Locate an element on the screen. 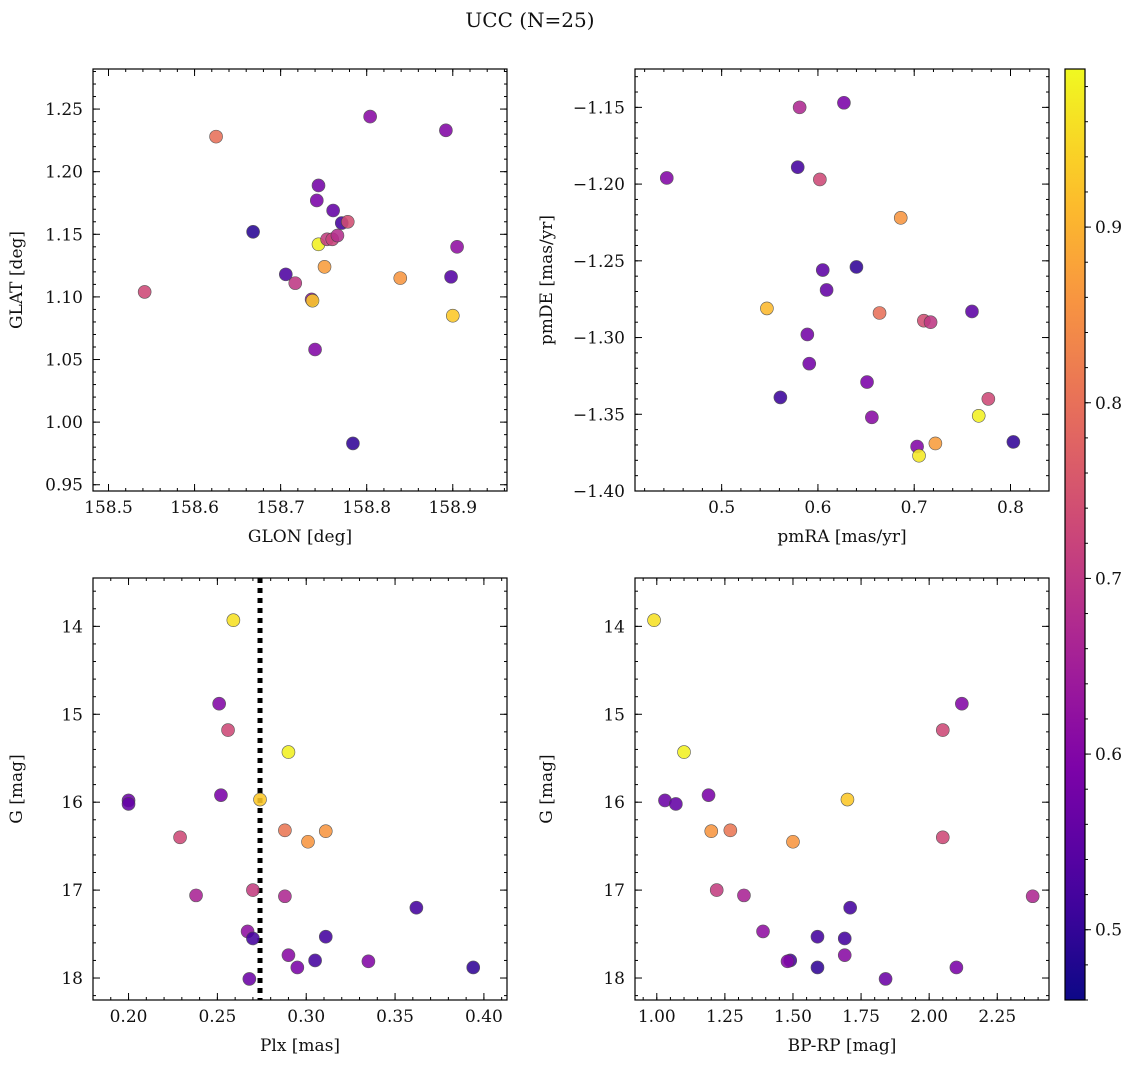 This screenshot has width=1136, height=1068. x-tick-label: 0.40 is located at coordinates (484, 1017).